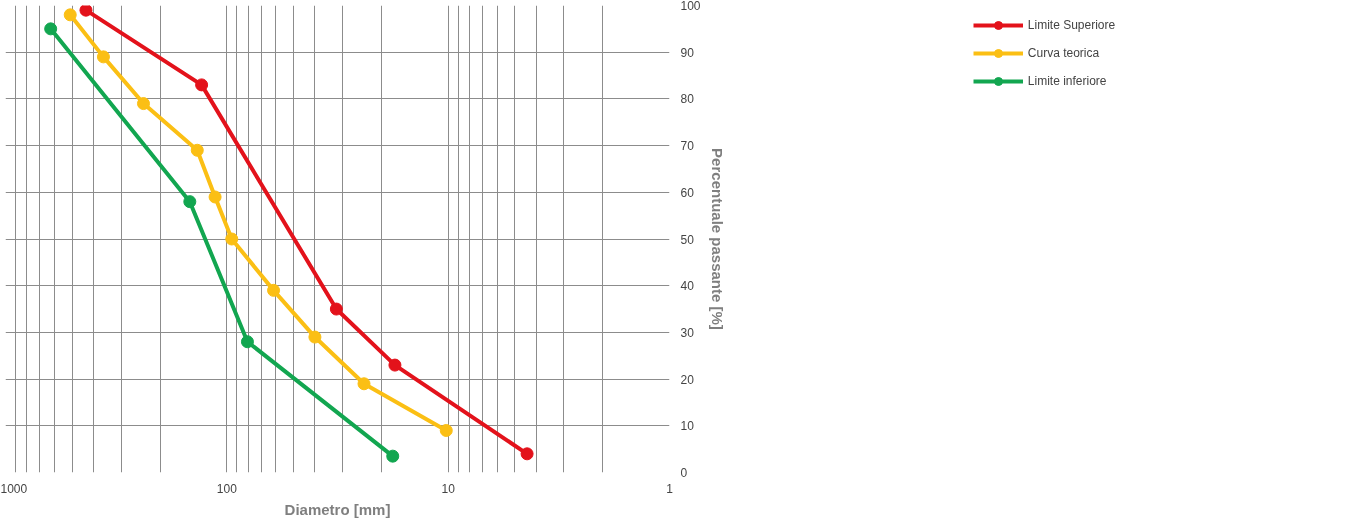  What do you see at coordinates (690, 6) in the screenshot?
I see `y-tick-label: 100` at bounding box center [690, 6].